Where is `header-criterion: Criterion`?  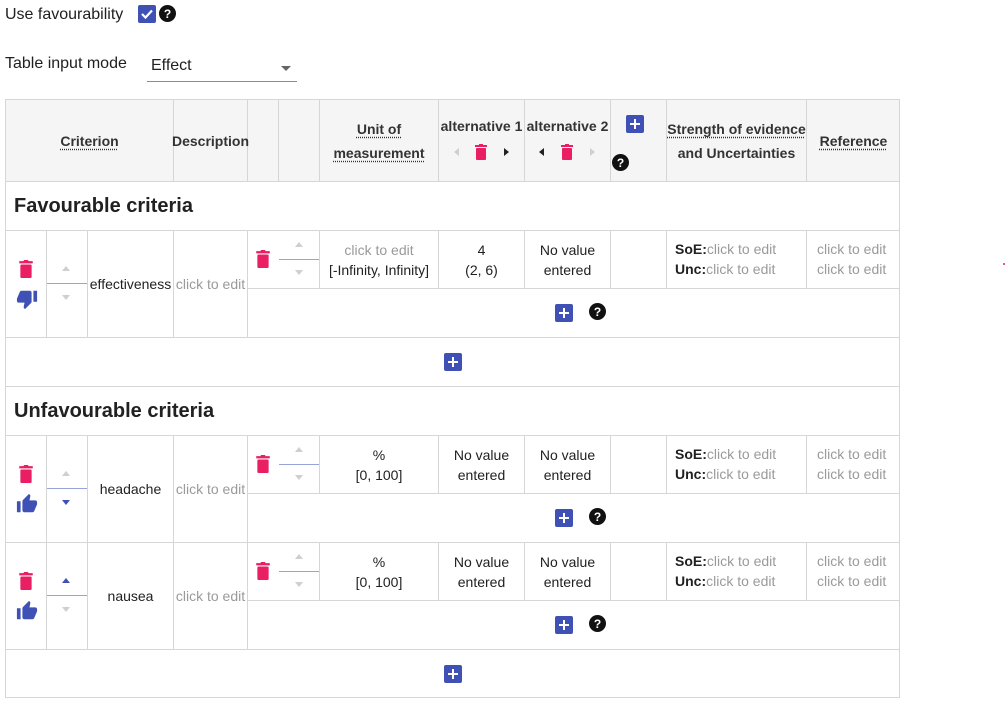 header-criterion: Criterion is located at coordinates (89, 140).